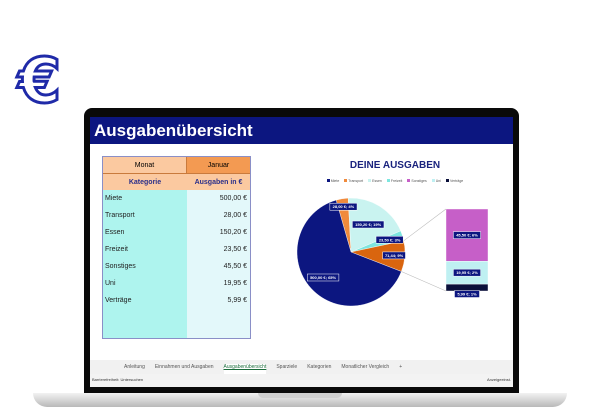  Describe the element at coordinates (287, 367) in the screenshot. I see `sheet-tab: Sparziele` at that location.